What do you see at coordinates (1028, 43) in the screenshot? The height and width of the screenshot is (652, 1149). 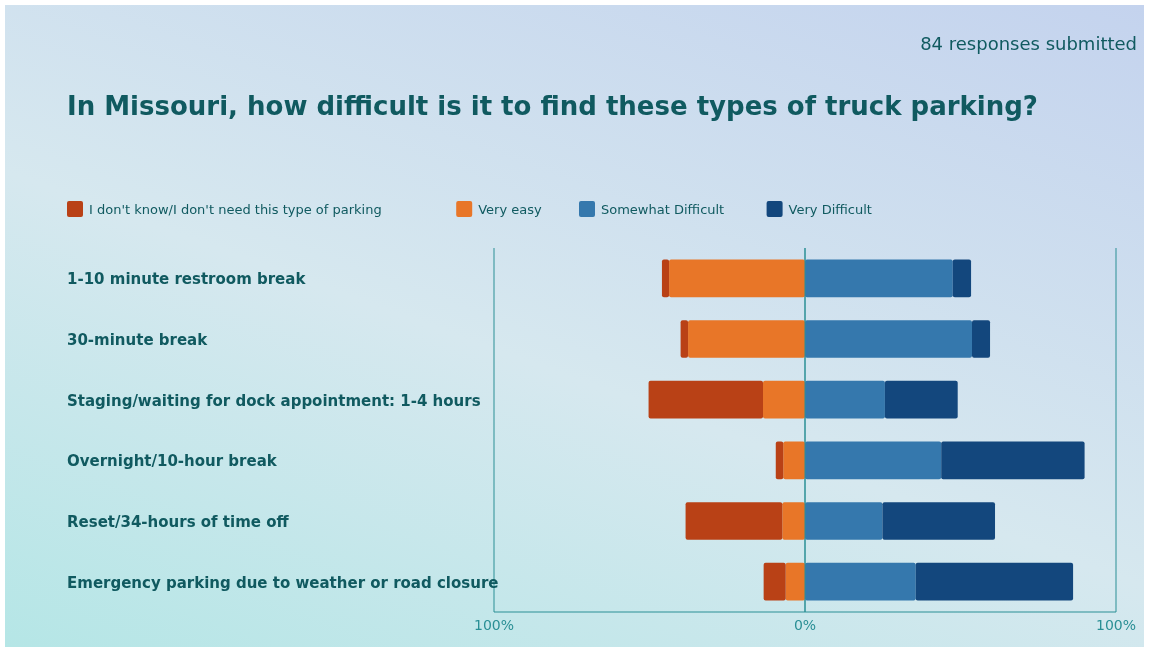 I see `text: 84 responses submitted` at bounding box center [1028, 43].